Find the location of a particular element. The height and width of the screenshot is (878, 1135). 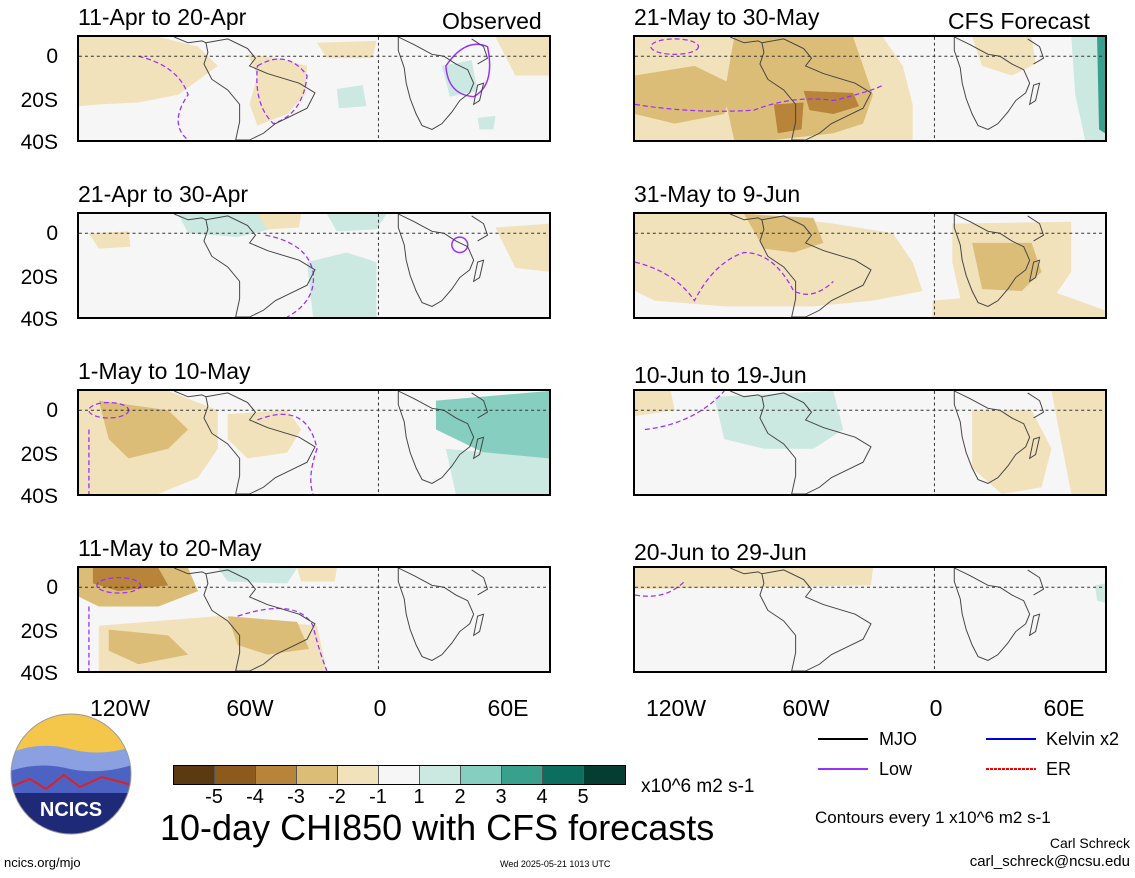

colorbar-units: x10^6 m2 s-1 is located at coordinates (698, 786).